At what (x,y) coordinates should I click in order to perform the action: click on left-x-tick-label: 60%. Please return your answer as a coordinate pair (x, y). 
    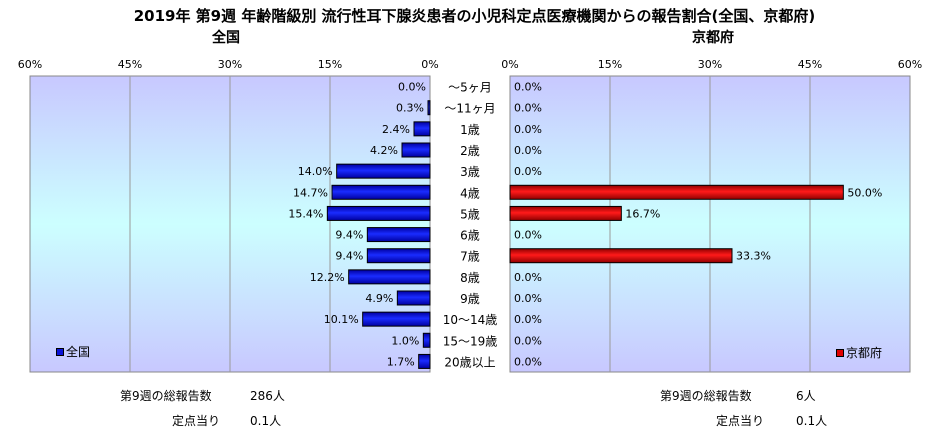
    Looking at the image, I should click on (30, 64).